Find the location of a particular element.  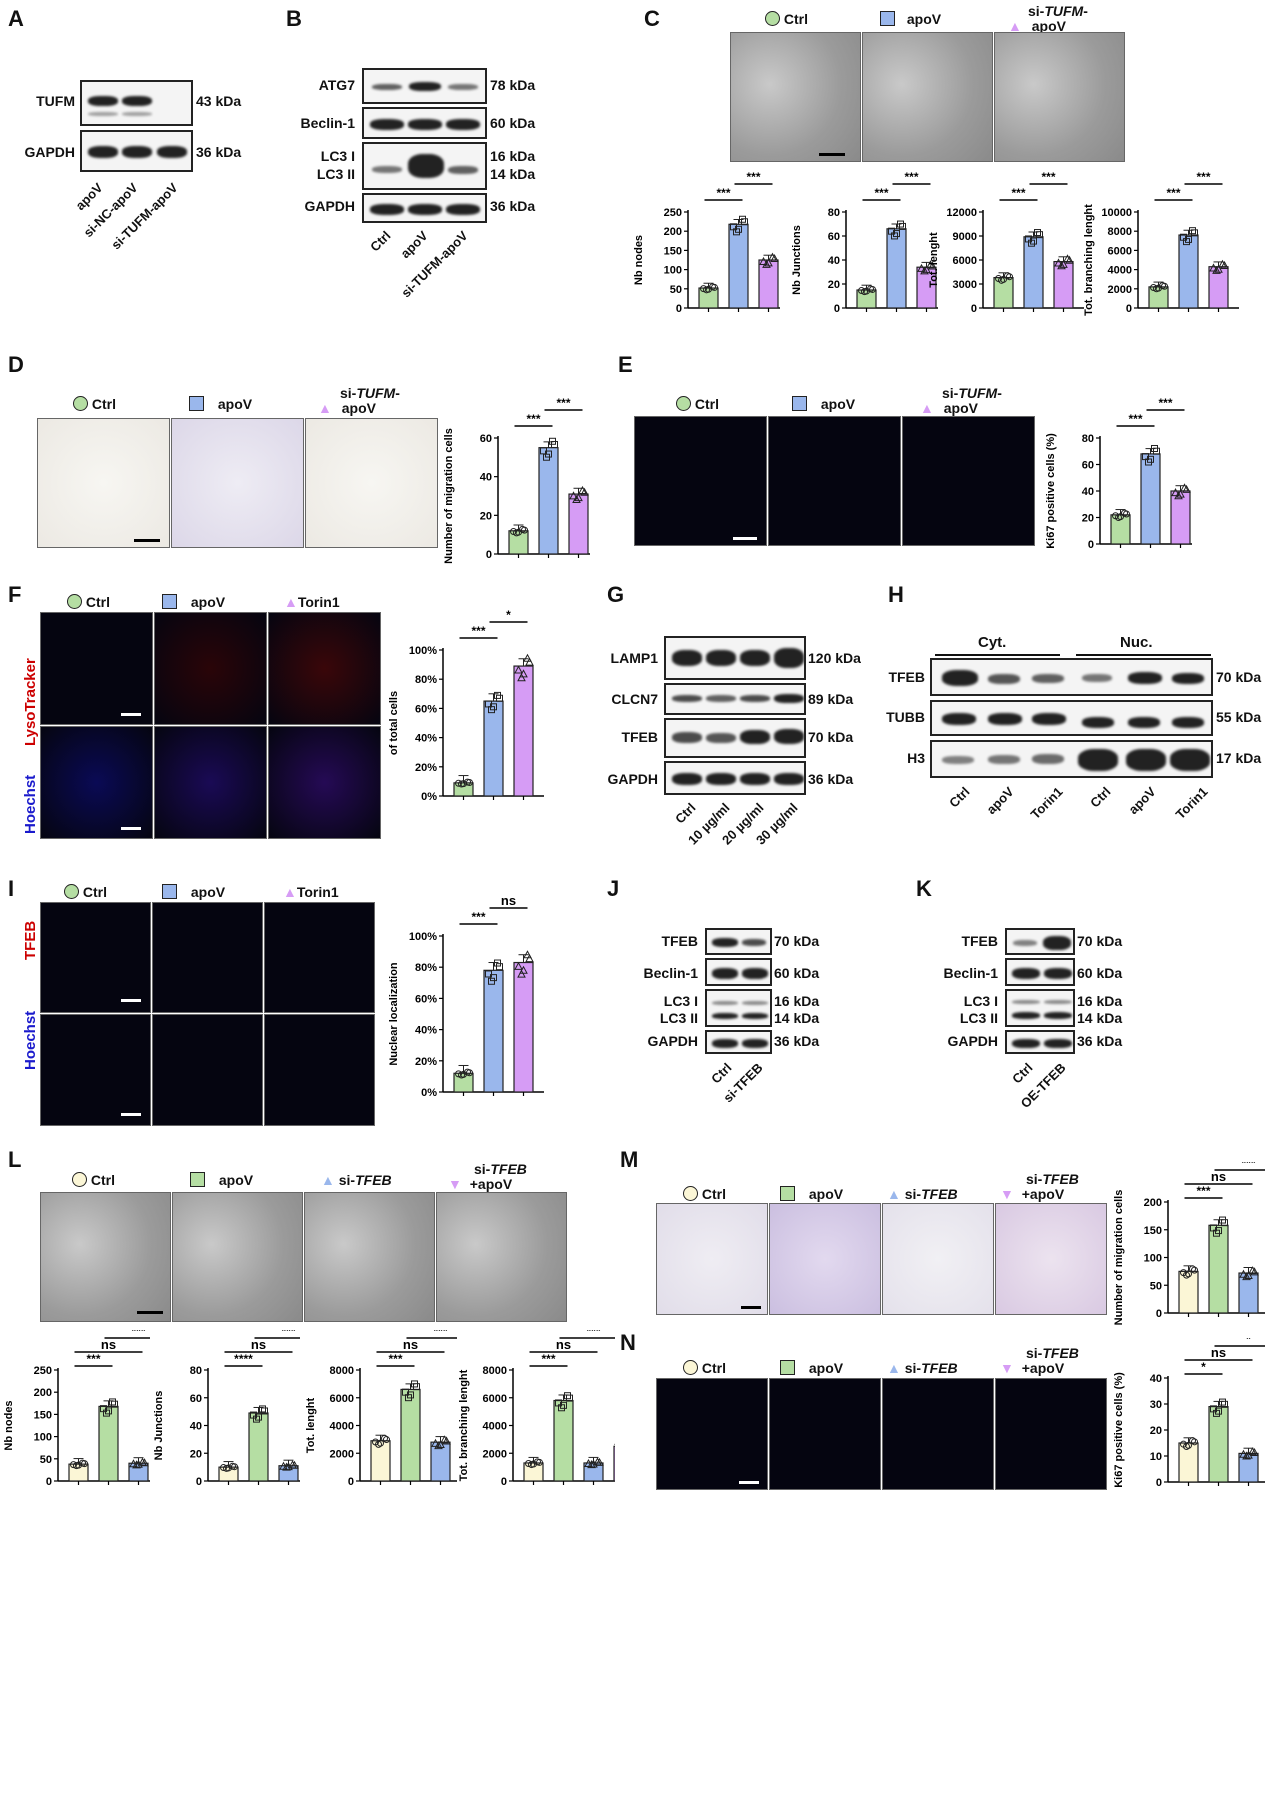

blot-b-row-lc3ii: LC3 II is located at coordinates (335, 174).